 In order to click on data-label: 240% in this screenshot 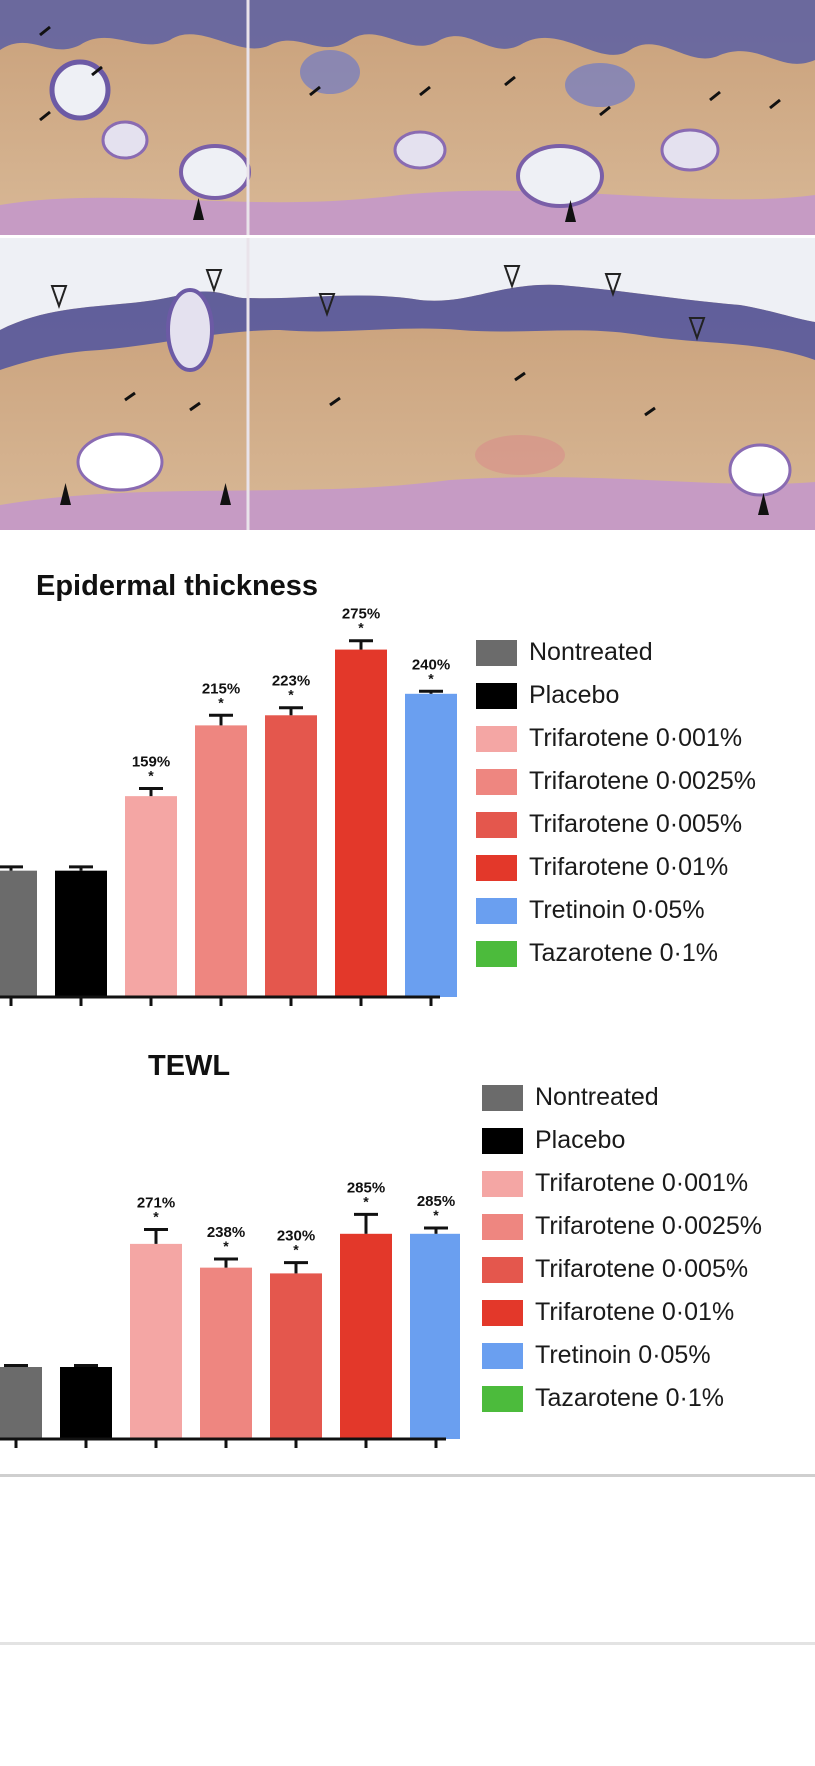, I will do `click(431, 664)`.